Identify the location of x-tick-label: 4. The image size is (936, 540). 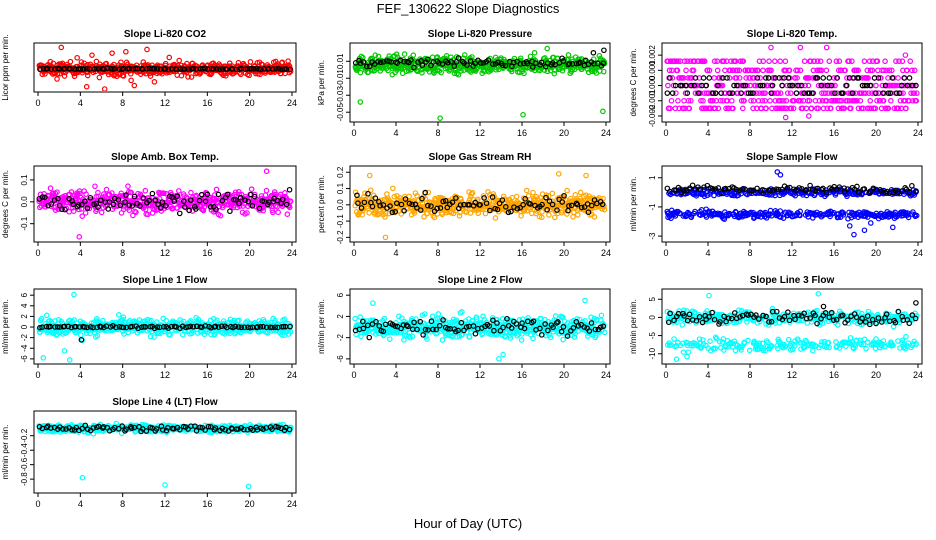
(395, 253).